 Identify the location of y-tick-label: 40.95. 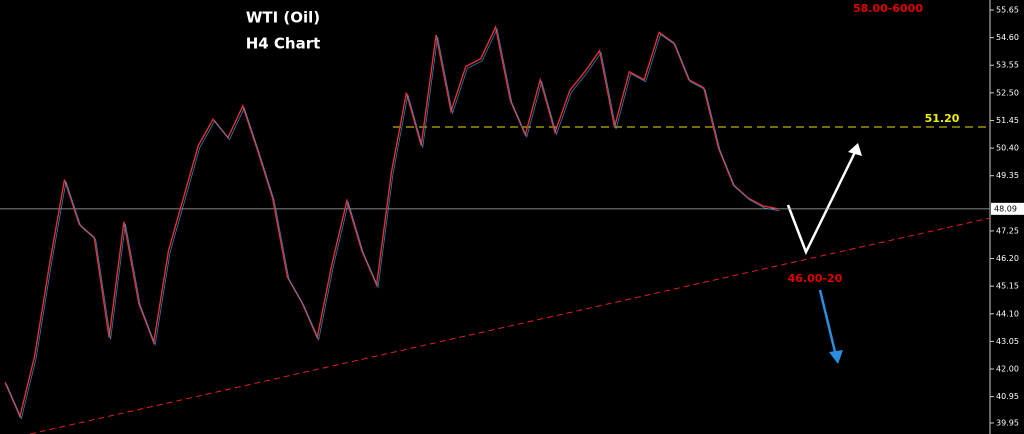
(1007, 396).